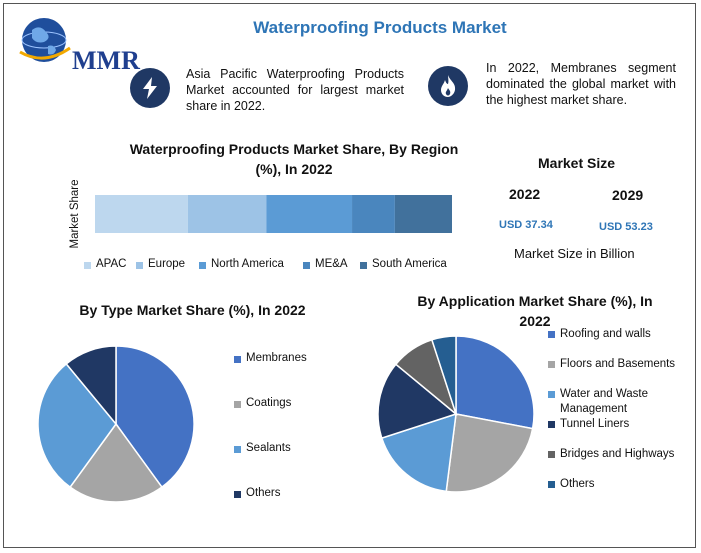  What do you see at coordinates (192, 310) in the screenshot?
I see `type-chart-title: By Type Market Share (%), In 2022` at bounding box center [192, 310].